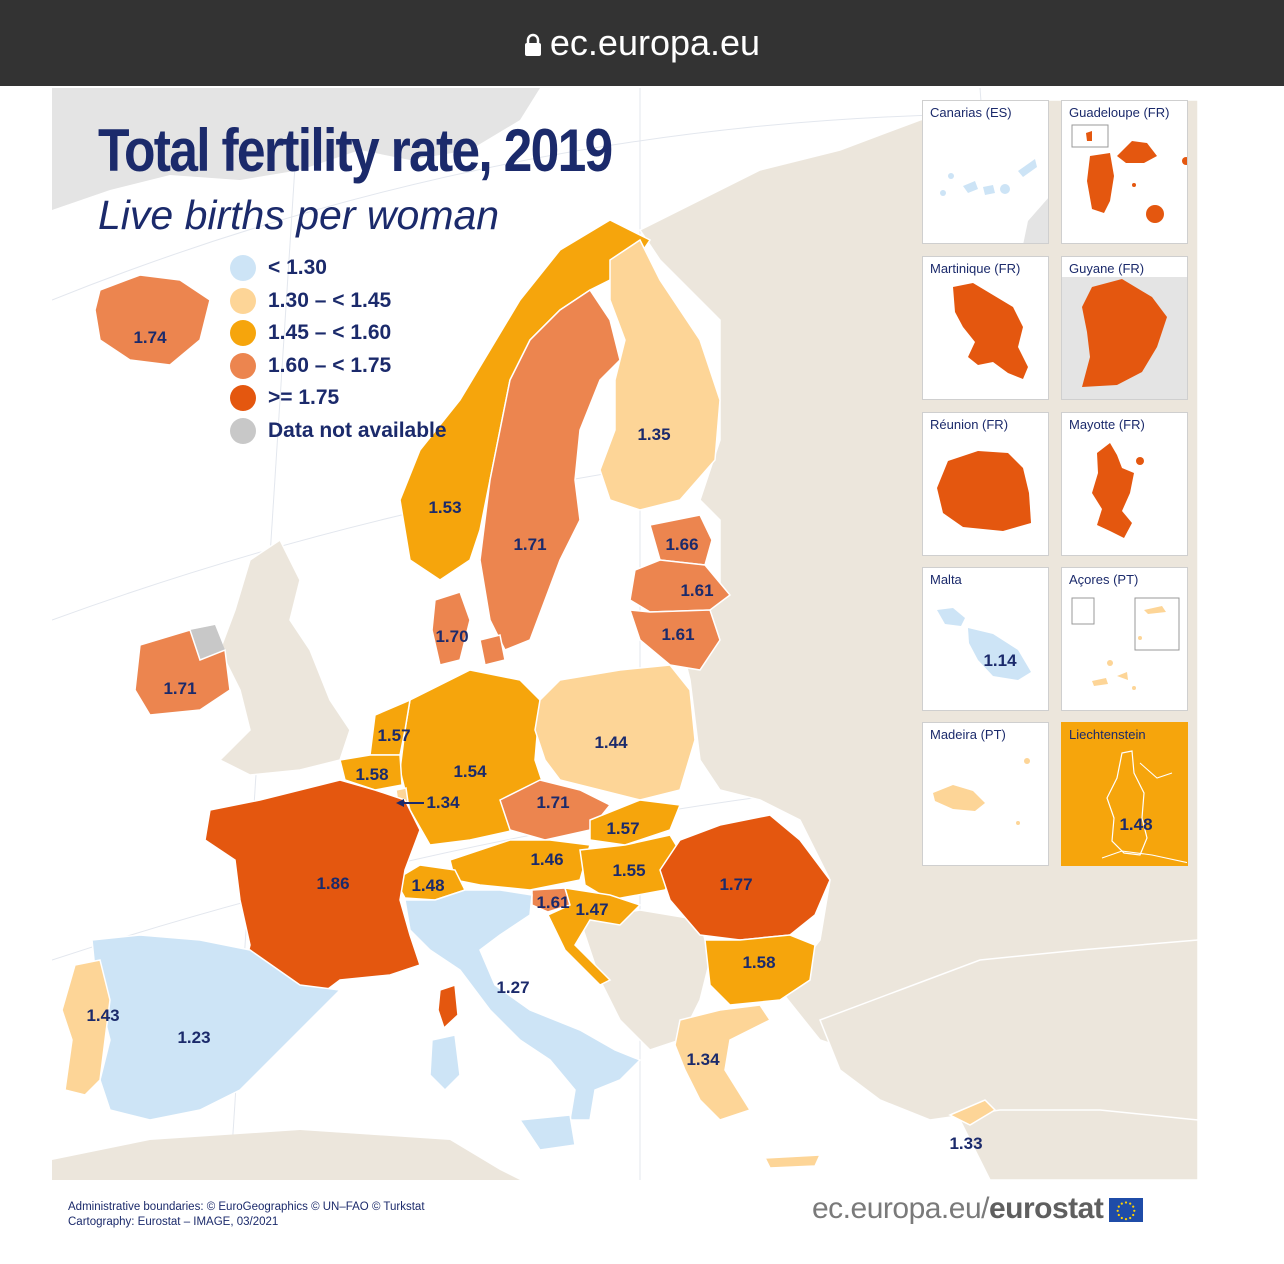 This screenshot has width=1284, height=1264. I want to click on legend-item: < 1.30, so click(338, 268).